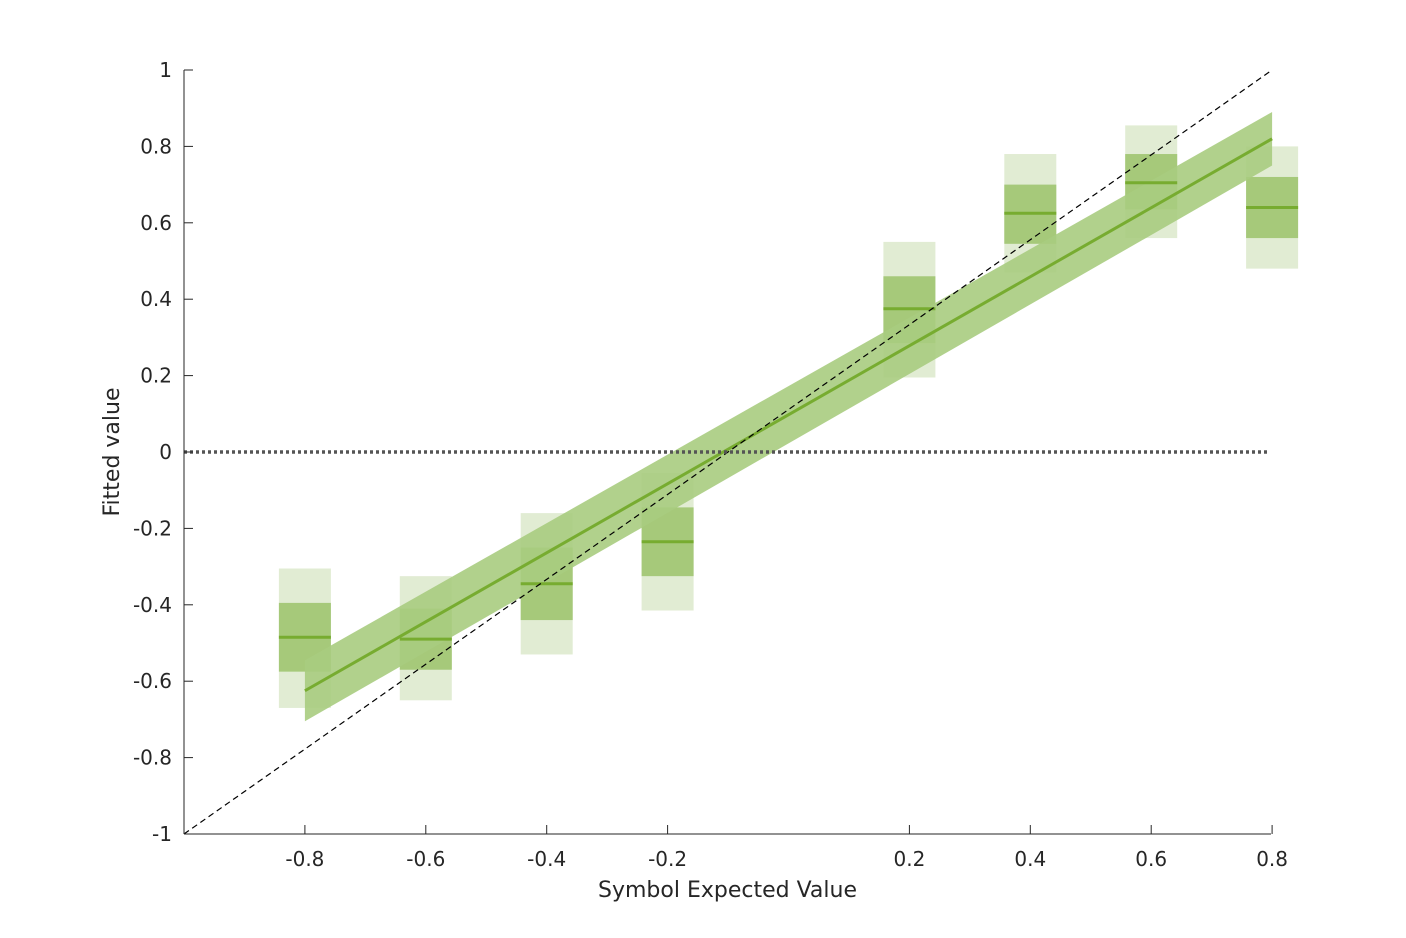 The image size is (1406, 938). I want to click on y-tick-label-6: 0.2, so click(156, 376).